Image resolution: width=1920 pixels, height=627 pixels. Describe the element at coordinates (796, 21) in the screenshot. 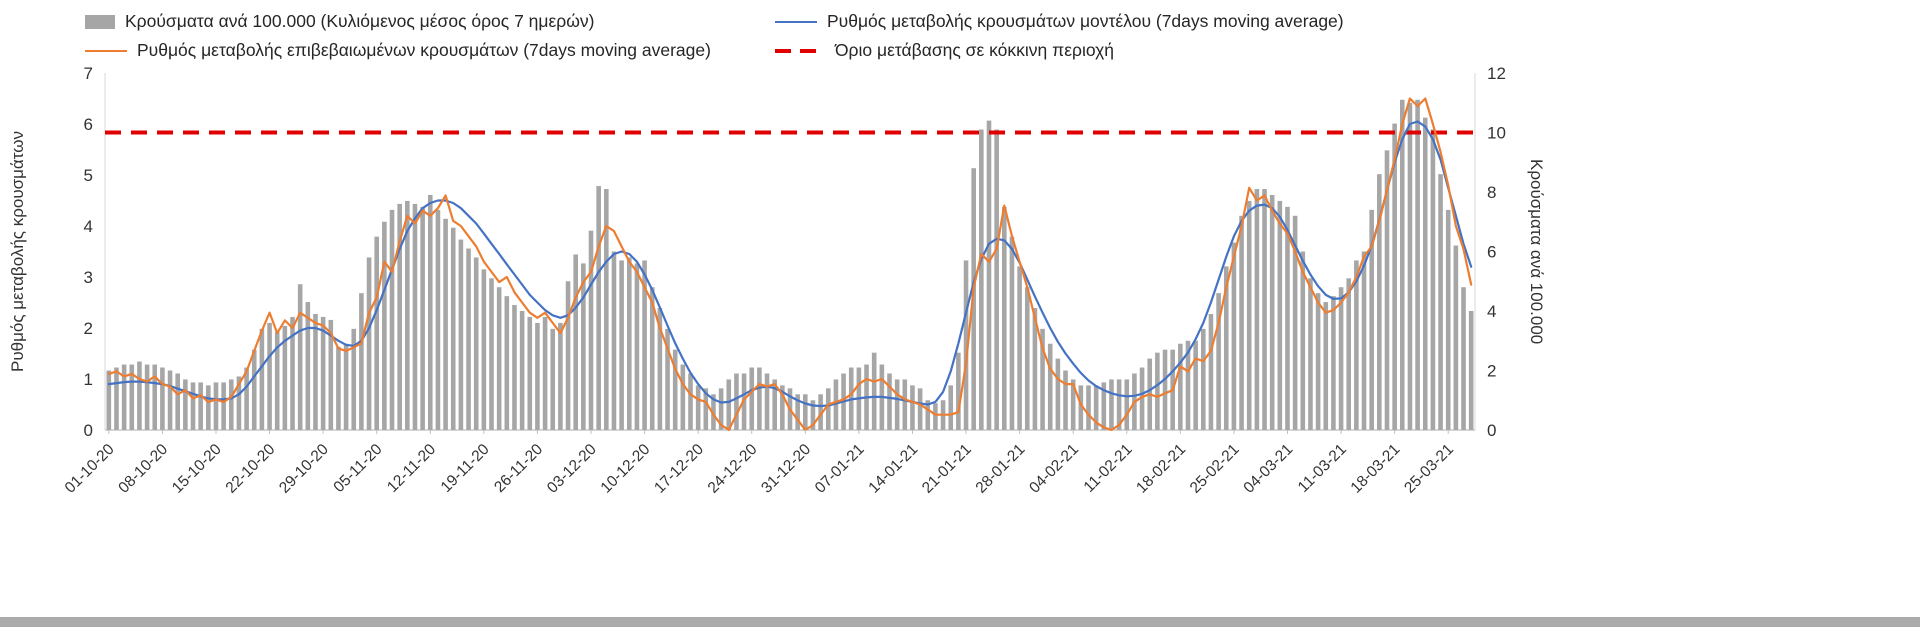

I see `blue-line-swatch-icon` at that location.